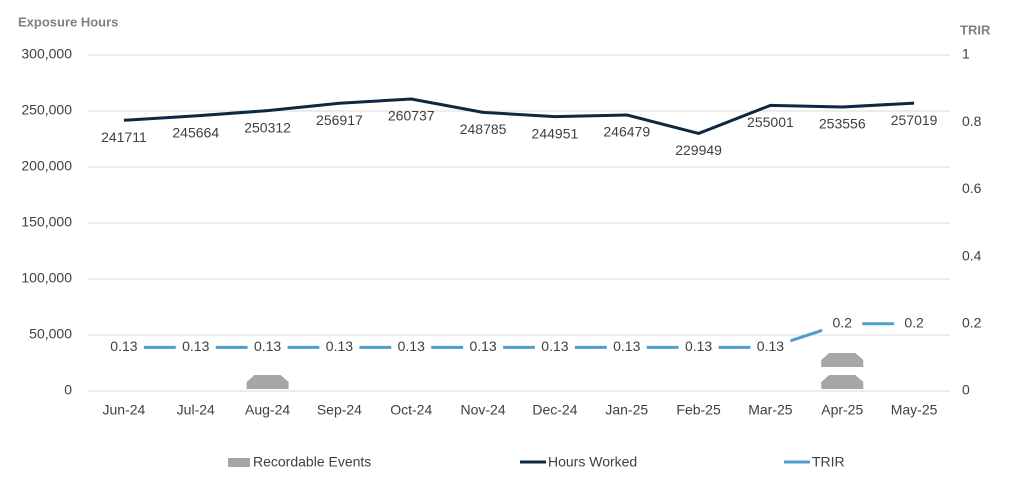 Image resolution: width=1024 pixels, height=486 pixels. Describe the element at coordinates (483, 129) in the screenshot. I see `data-label: 248785` at that location.